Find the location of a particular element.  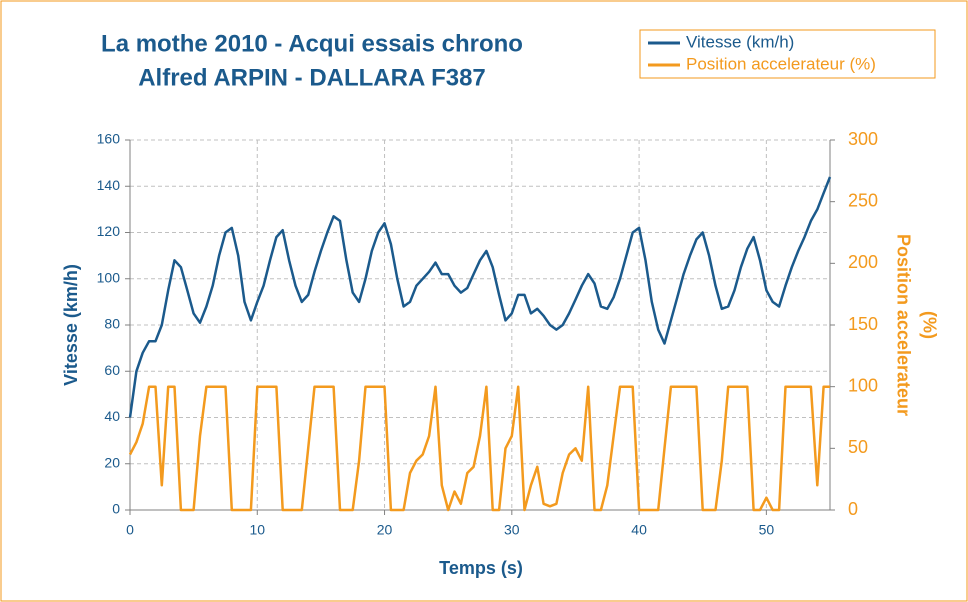

y2-tick-label: 200 is located at coordinates (863, 262).